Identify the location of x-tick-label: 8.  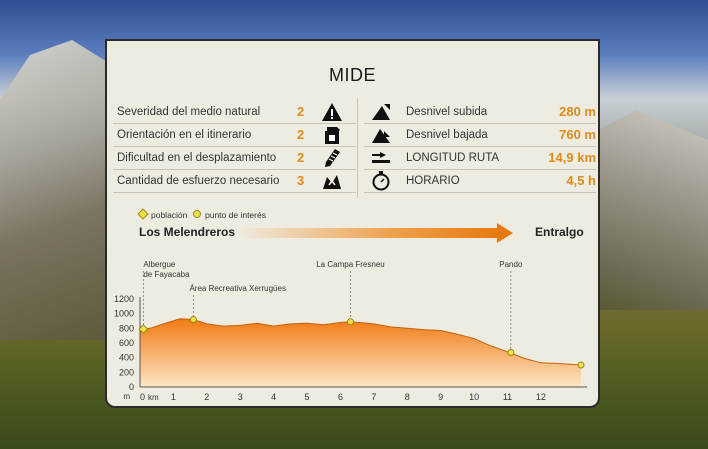
(407, 397).